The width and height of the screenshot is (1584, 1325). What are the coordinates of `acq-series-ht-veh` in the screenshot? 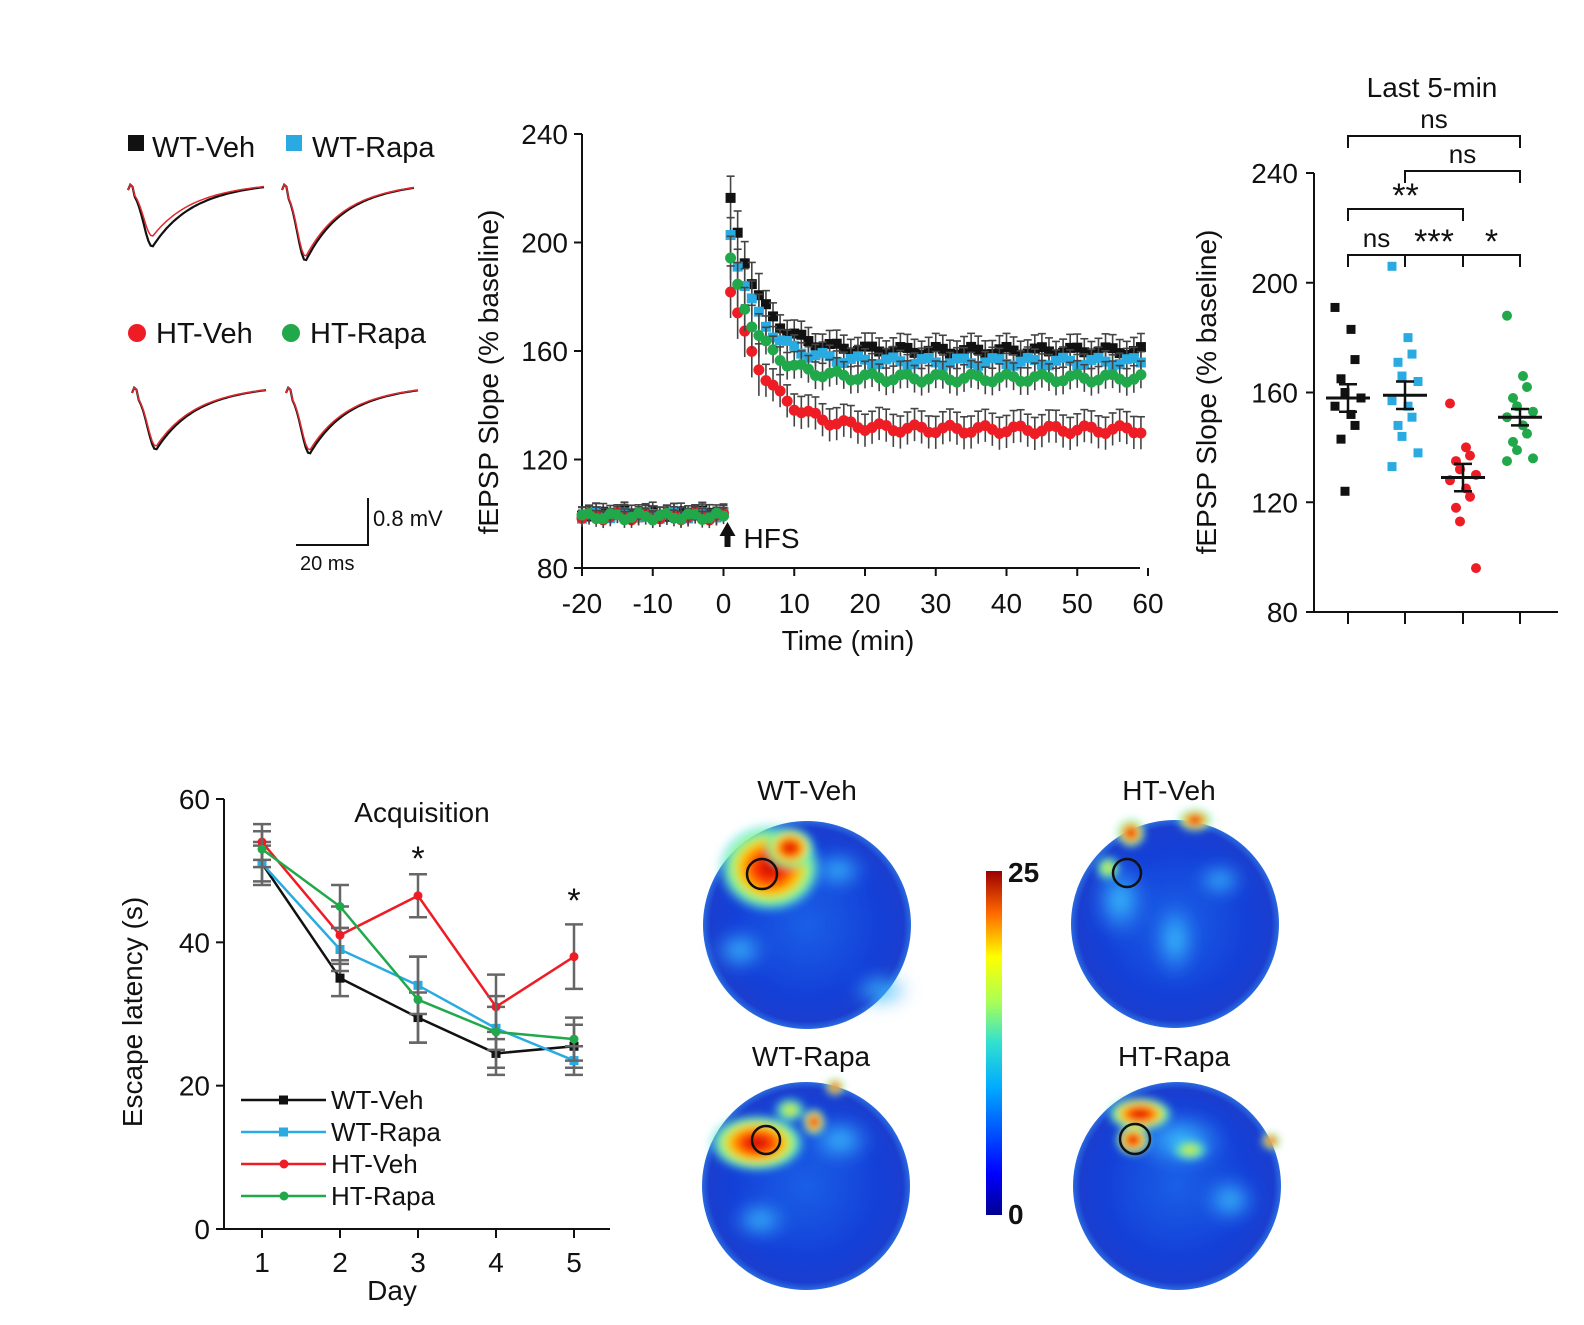 It's located at (418, 931).